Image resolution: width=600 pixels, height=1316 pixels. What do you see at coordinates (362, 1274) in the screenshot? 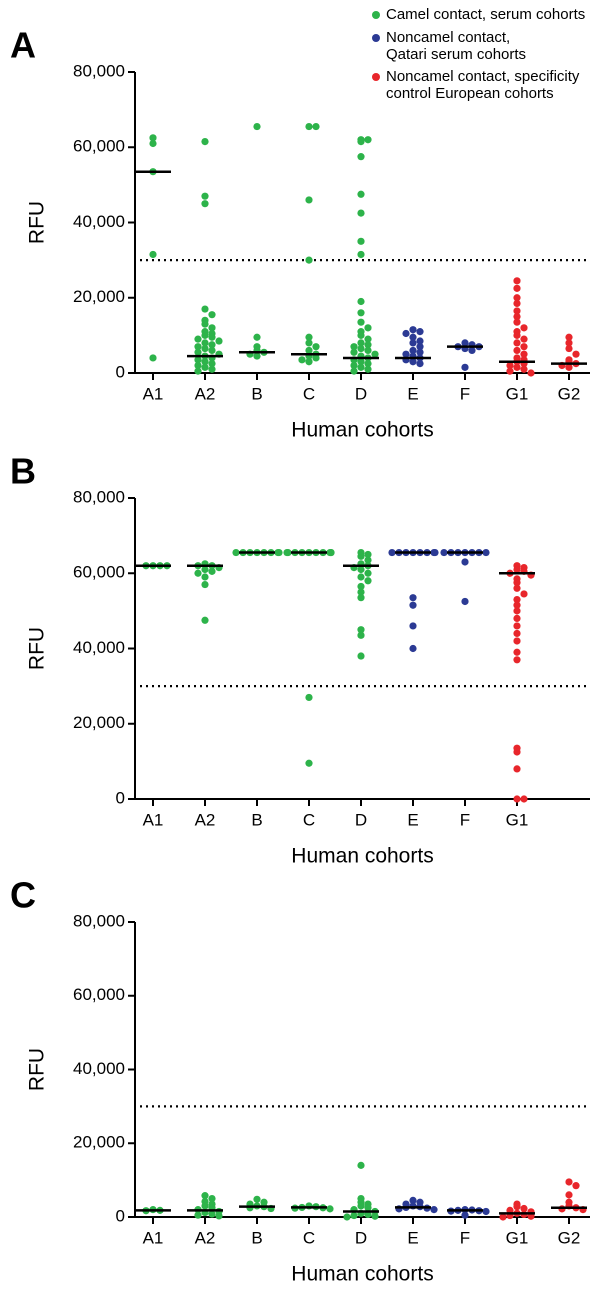
I see `x-axis-title: Human cohorts` at bounding box center [362, 1274].